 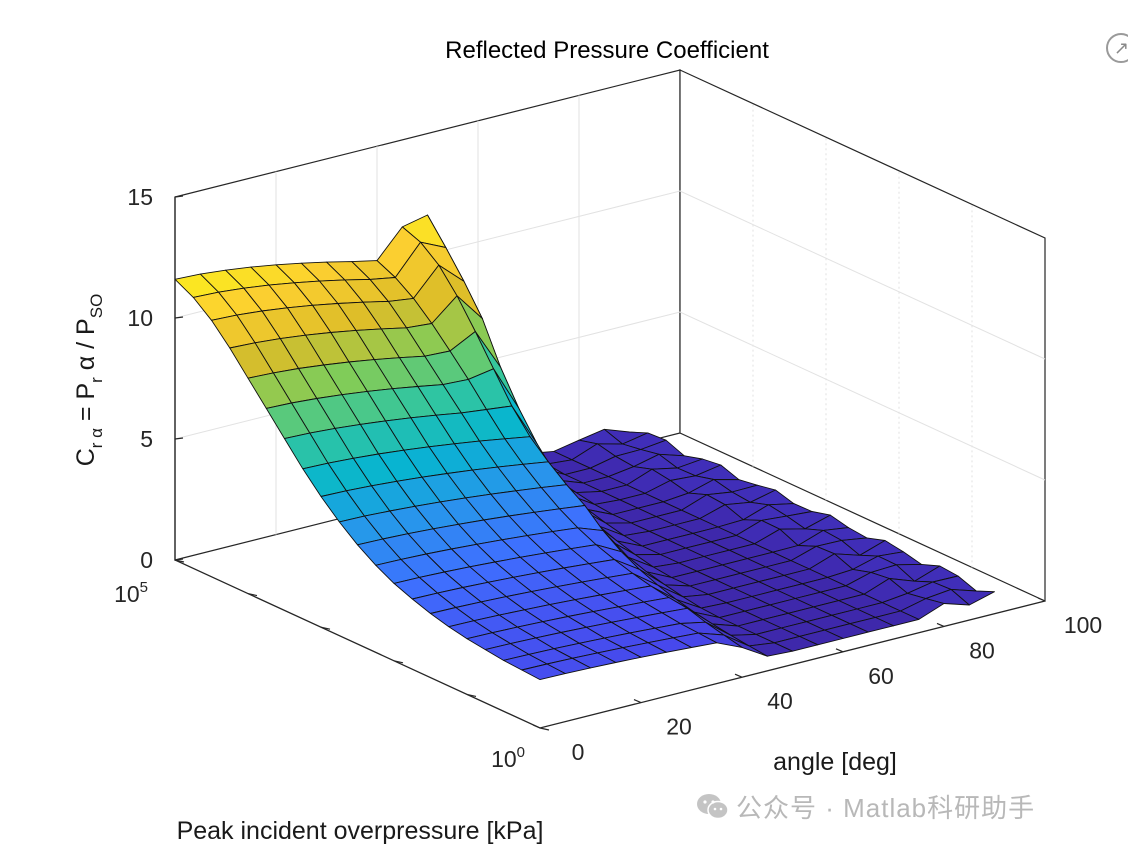 I want to click on z-axis-ticks: 0 5 10 15, so click(x=155, y=378).